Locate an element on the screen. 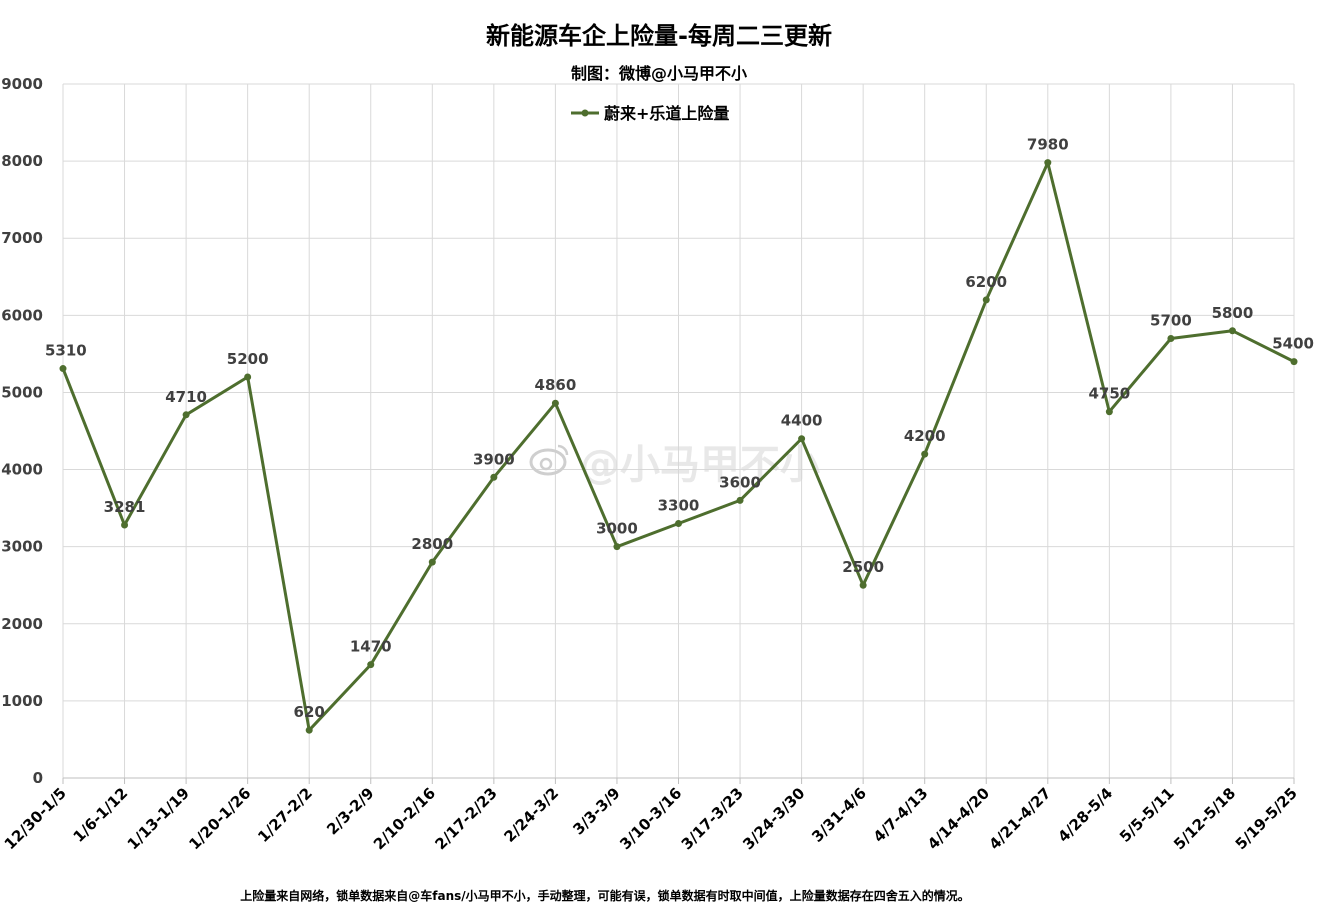 This screenshot has height=919, width=1318. x-tick-label: 5/19-5/25 is located at coordinates (1266, 818).